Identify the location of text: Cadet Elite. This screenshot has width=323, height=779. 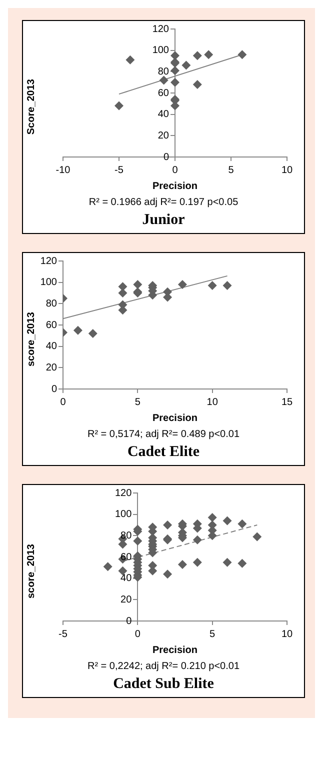
(163, 452).